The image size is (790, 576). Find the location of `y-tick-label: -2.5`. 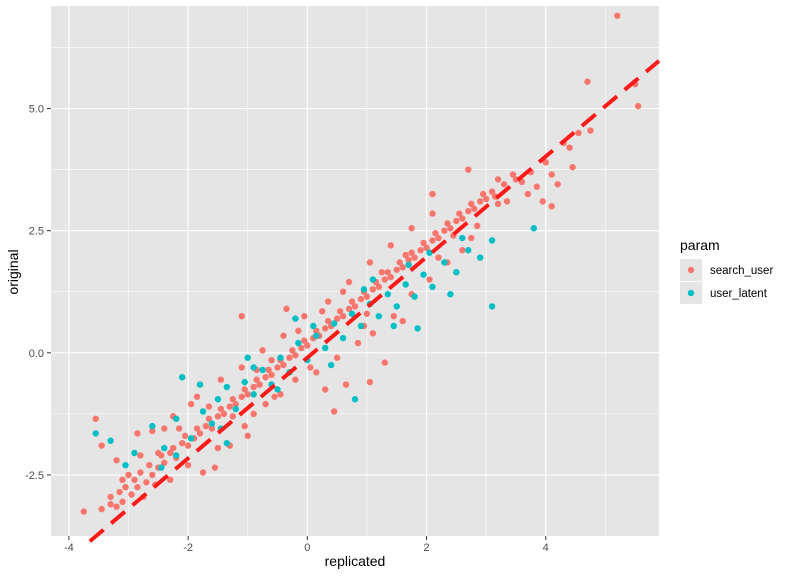

y-tick-label: -2.5 is located at coordinates (34, 476).